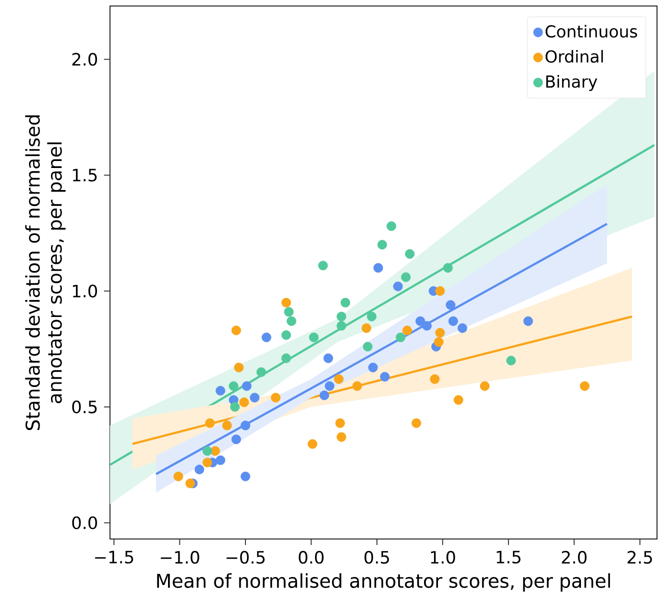 This screenshot has width=666, height=605. I want to click on x-tick-label: 2.0, so click(574, 557).